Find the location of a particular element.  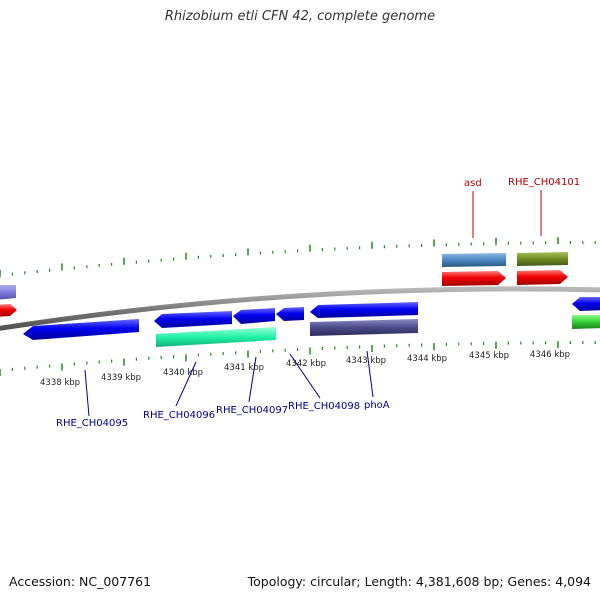

label-che04097: RHE_CH04097 is located at coordinates (252, 410).